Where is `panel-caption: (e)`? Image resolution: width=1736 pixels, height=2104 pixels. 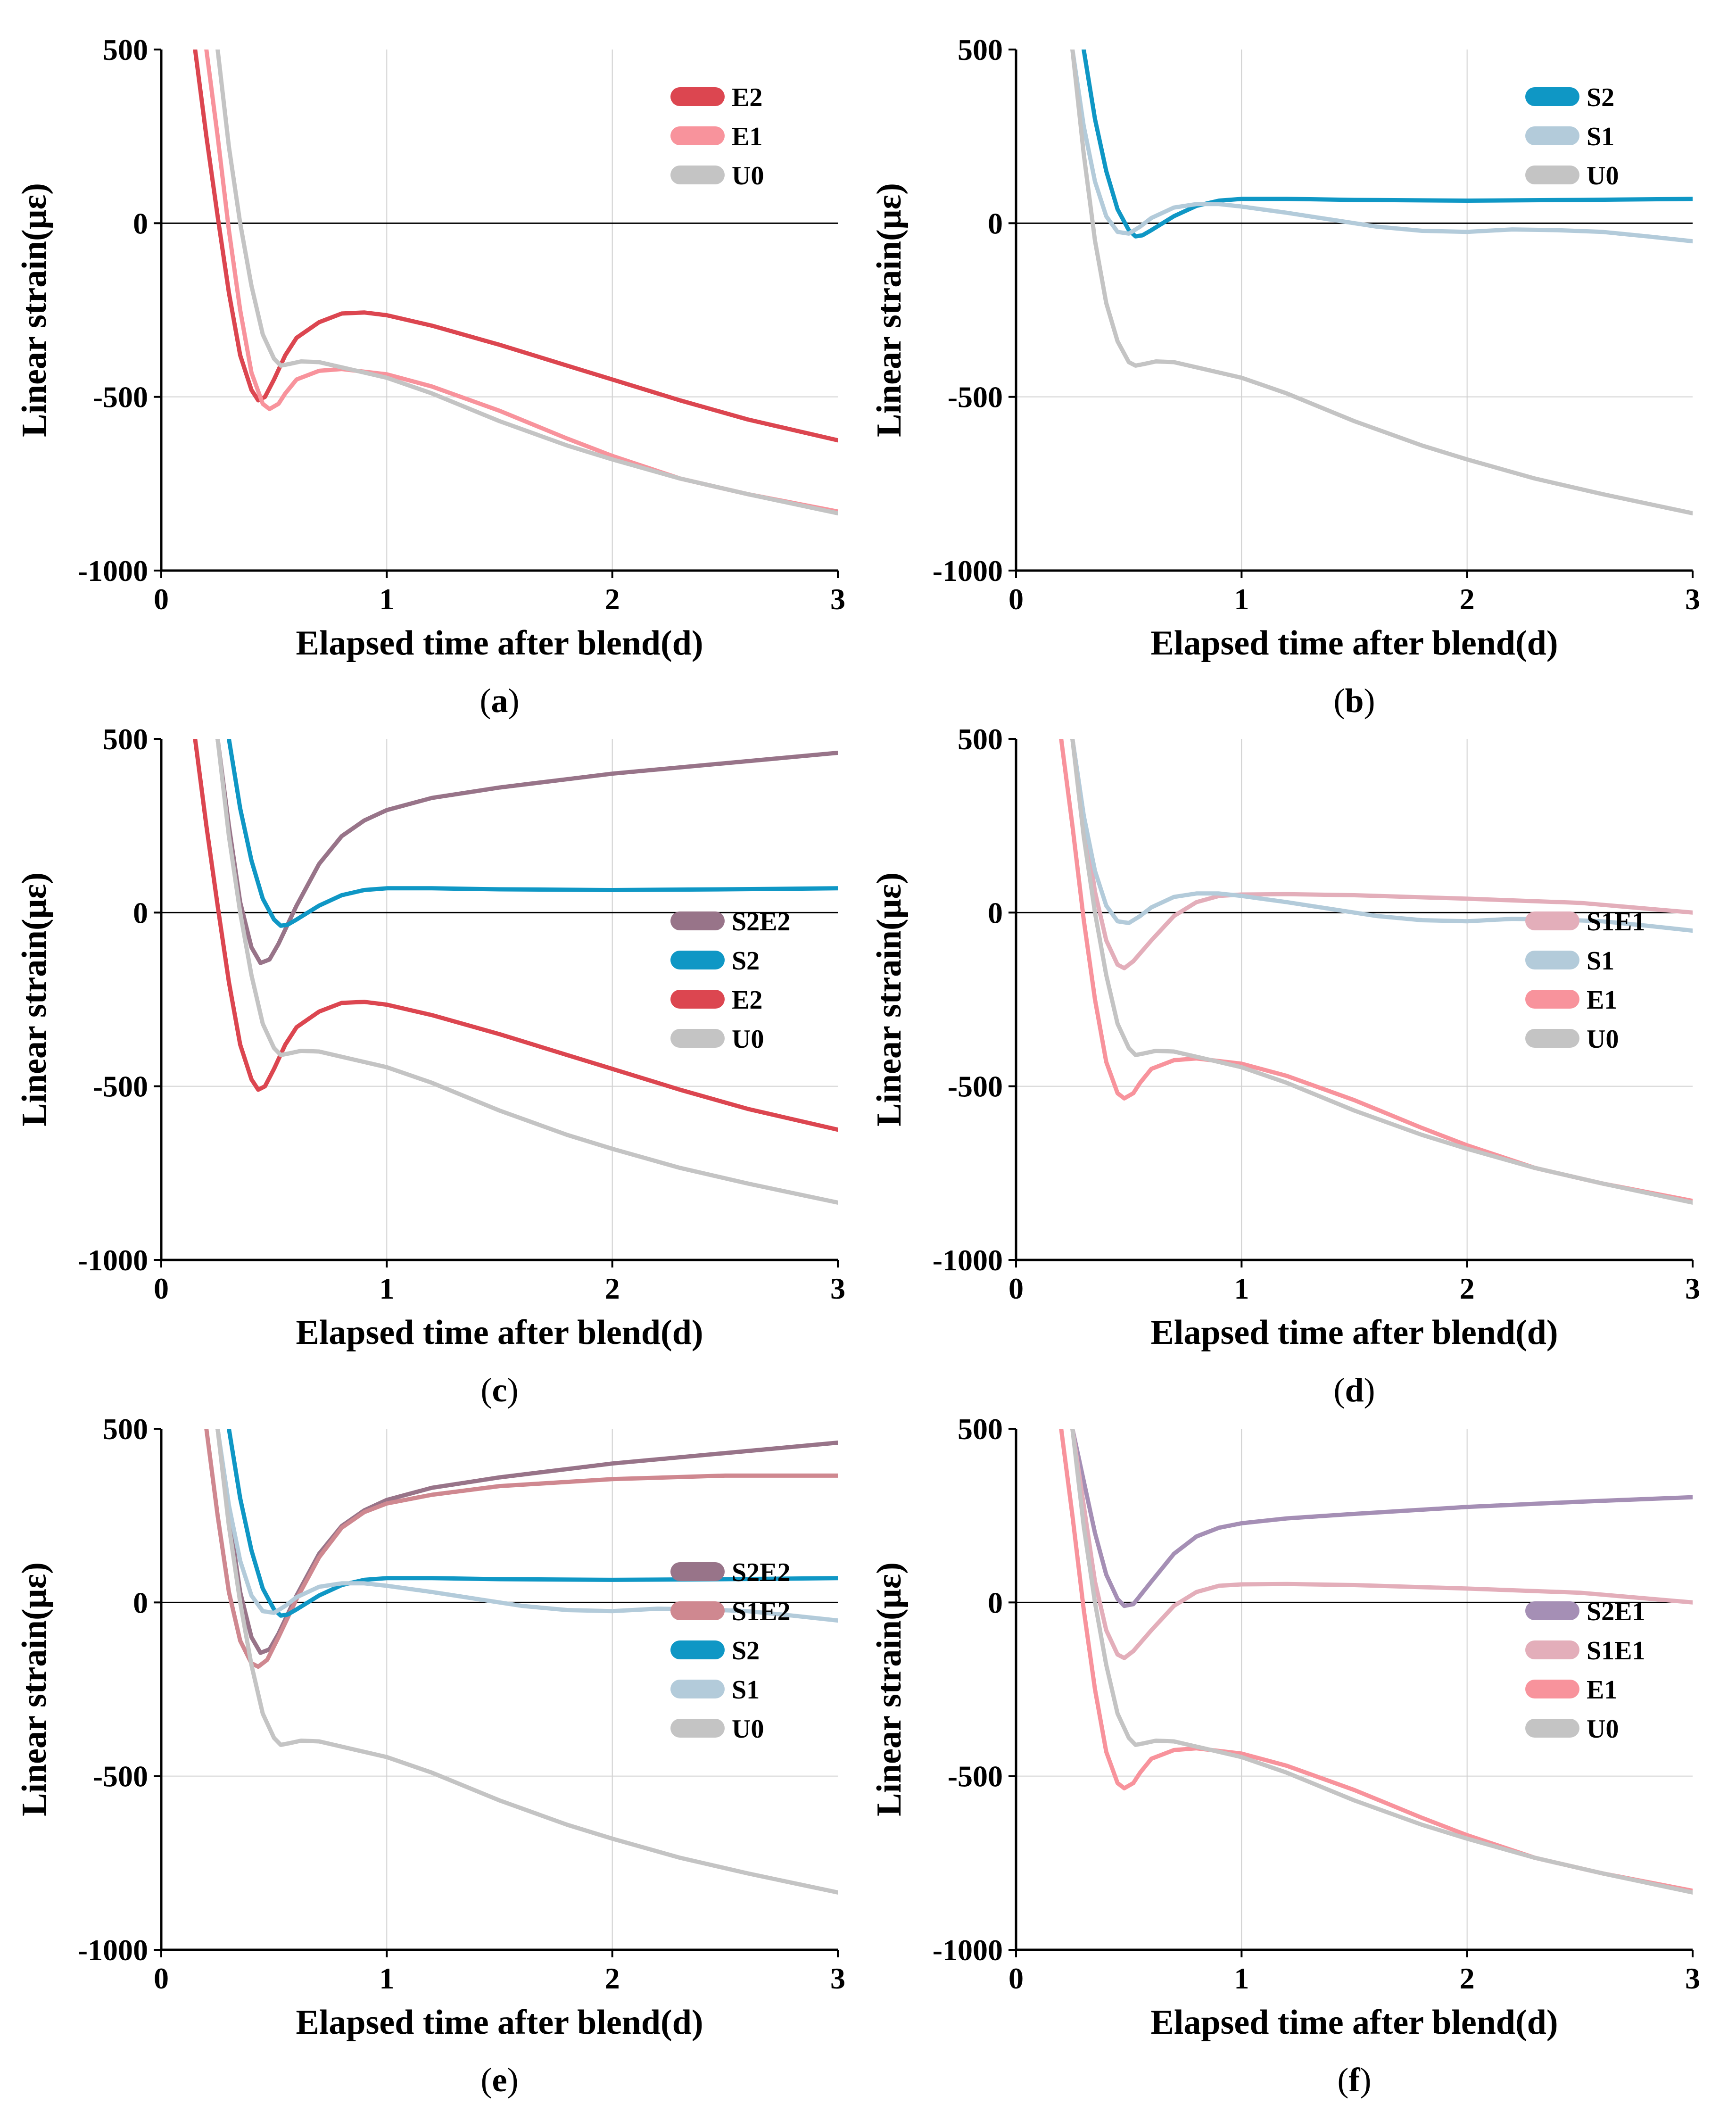
panel-caption: (e) is located at coordinates (500, 2080).